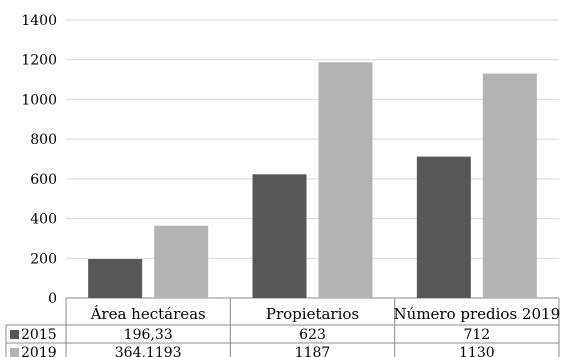 The image size is (563, 357). Describe the element at coordinates (312, 335) in the screenshot. I see `data-label-2015: 623` at that location.